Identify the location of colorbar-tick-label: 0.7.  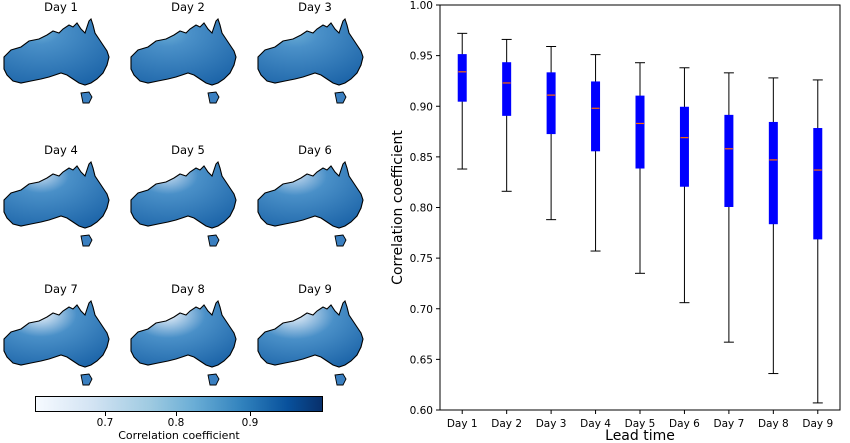
(105, 423).